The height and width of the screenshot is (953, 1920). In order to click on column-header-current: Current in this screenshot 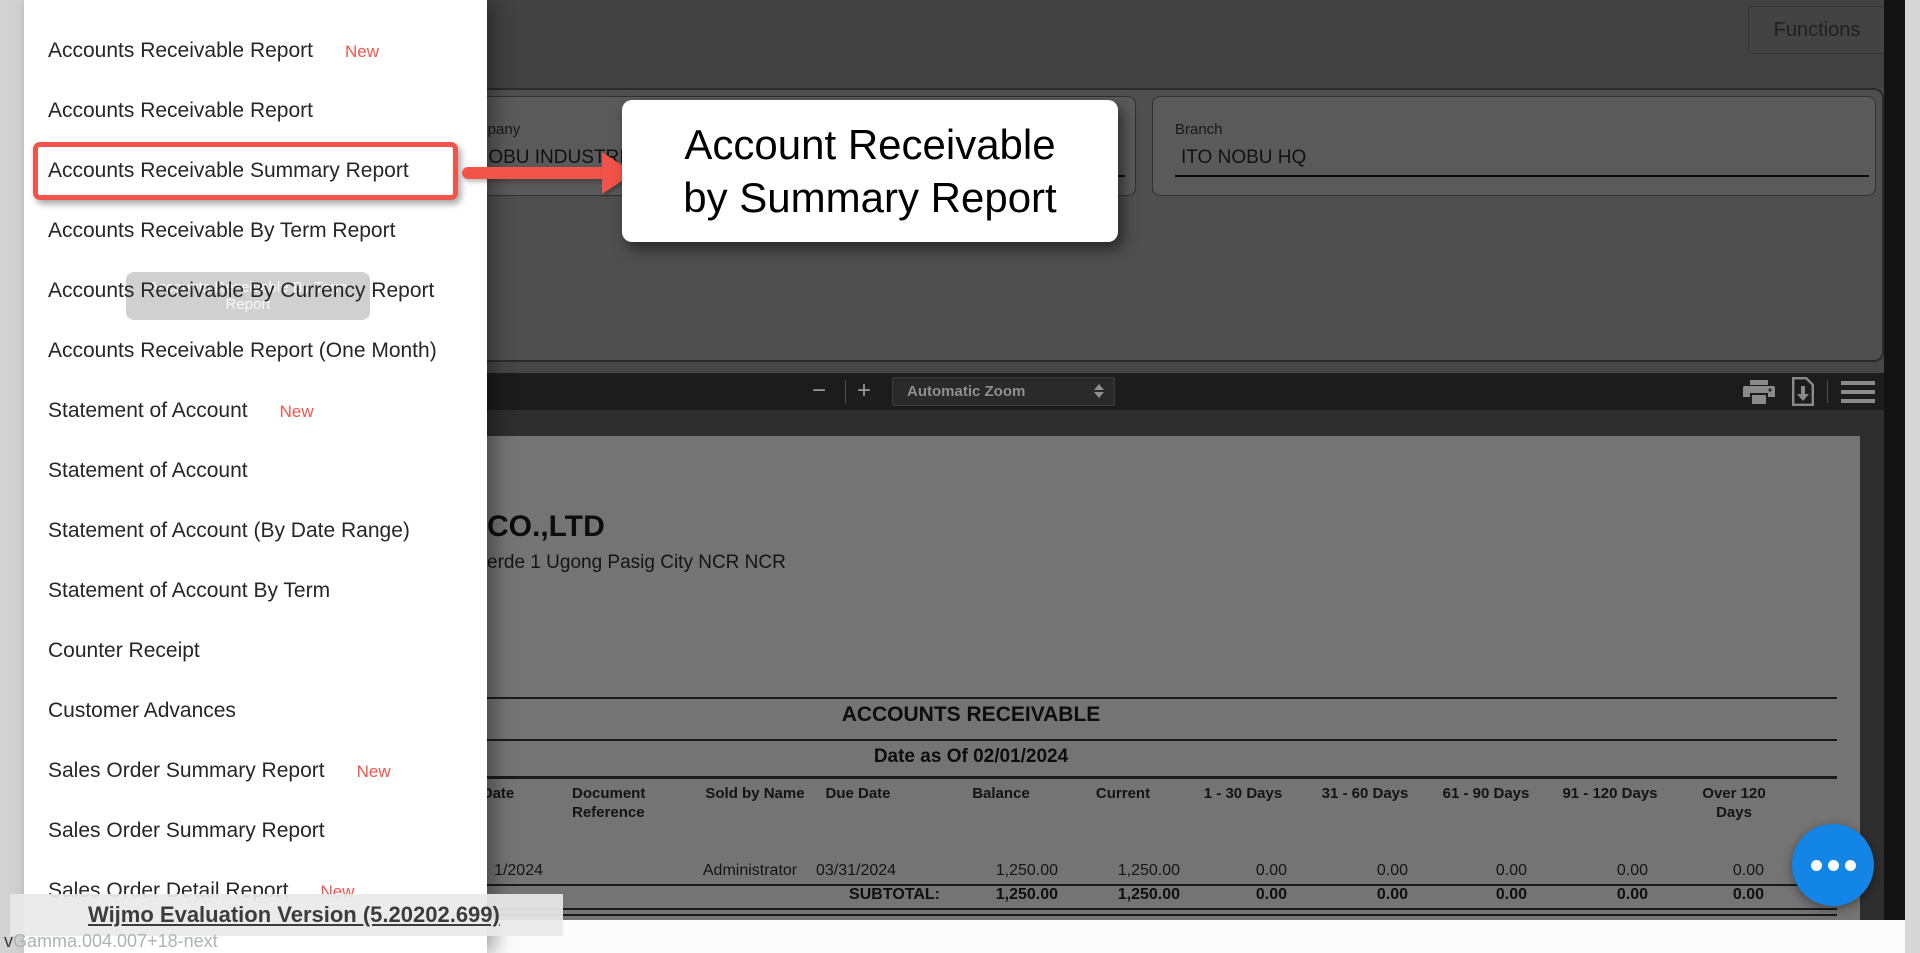, I will do `click(1123, 793)`.